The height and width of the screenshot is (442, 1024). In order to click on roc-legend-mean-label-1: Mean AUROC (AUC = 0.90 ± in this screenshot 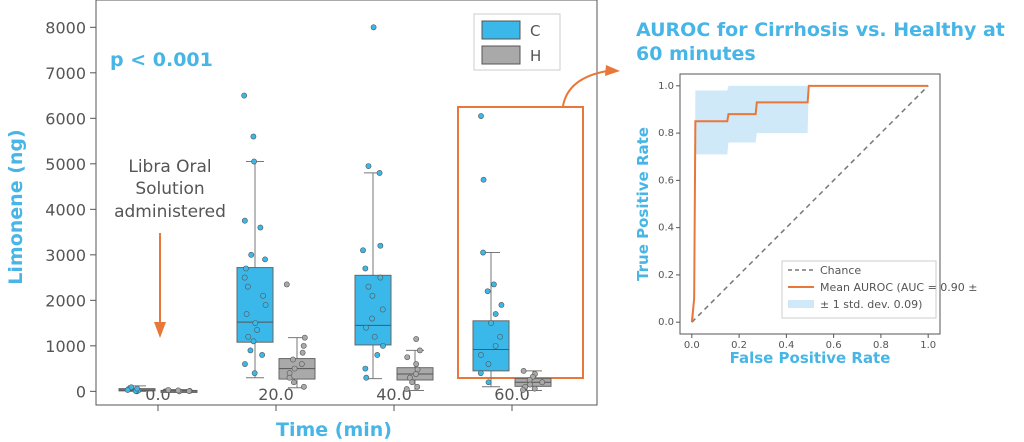, I will do `click(899, 287)`.